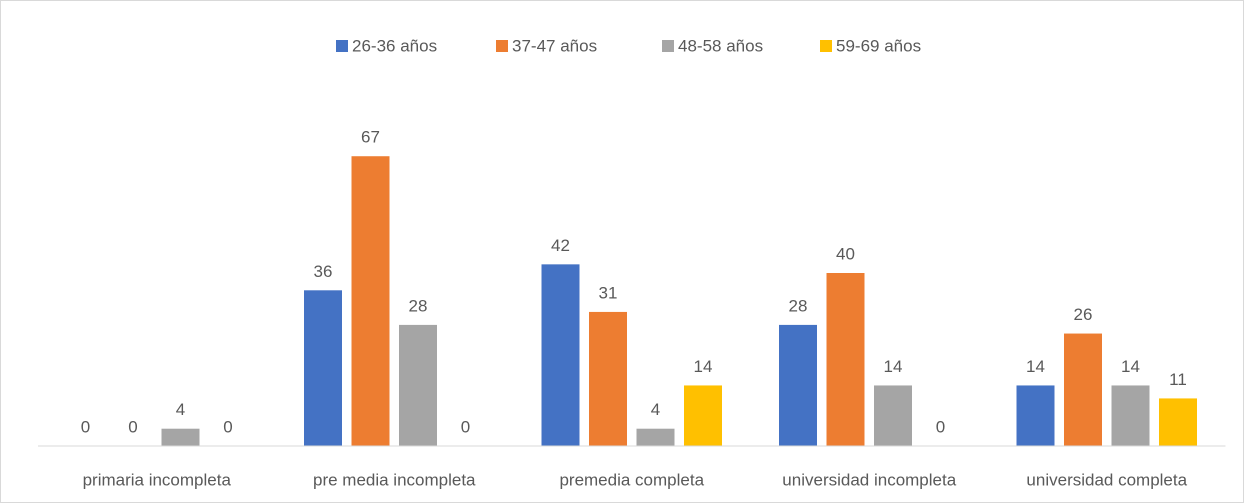 This screenshot has width=1245, height=504. What do you see at coordinates (845, 253) in the screenshot?
I see `data-label: 40` at bounding box center [845, 253].